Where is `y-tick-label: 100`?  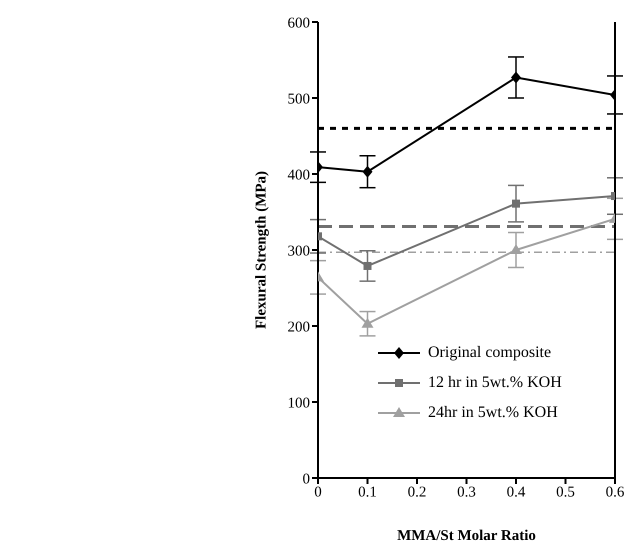
y-tick-label: 100 is located at coordinates (299, 403).